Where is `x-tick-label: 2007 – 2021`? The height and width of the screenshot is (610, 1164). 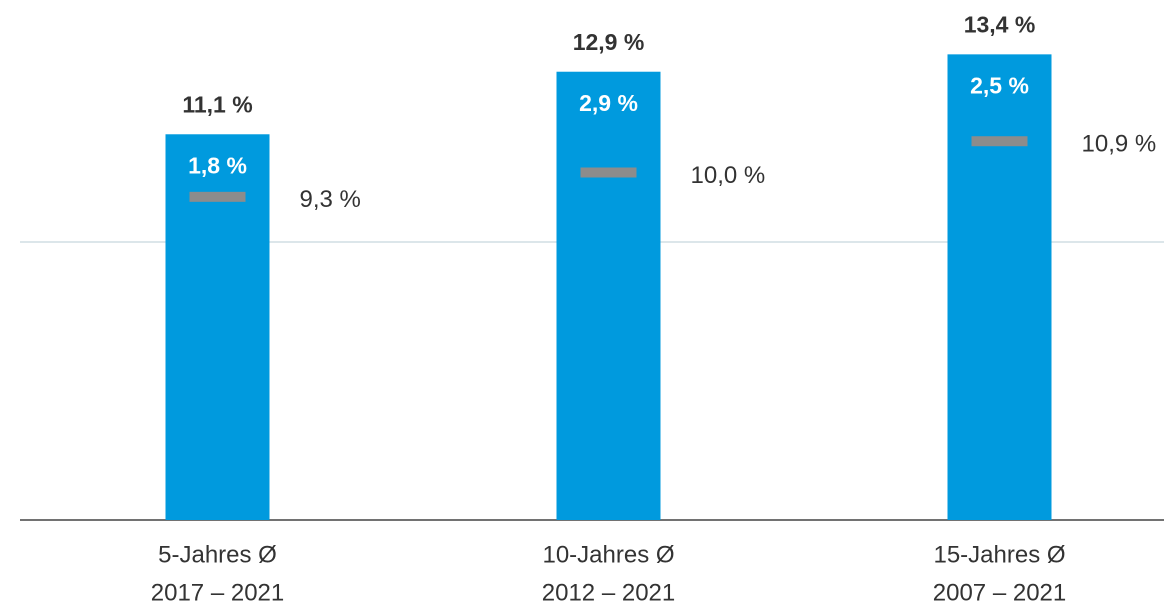 x-tick-label: 2007 – 2021 is located at coordinates (999, 592).